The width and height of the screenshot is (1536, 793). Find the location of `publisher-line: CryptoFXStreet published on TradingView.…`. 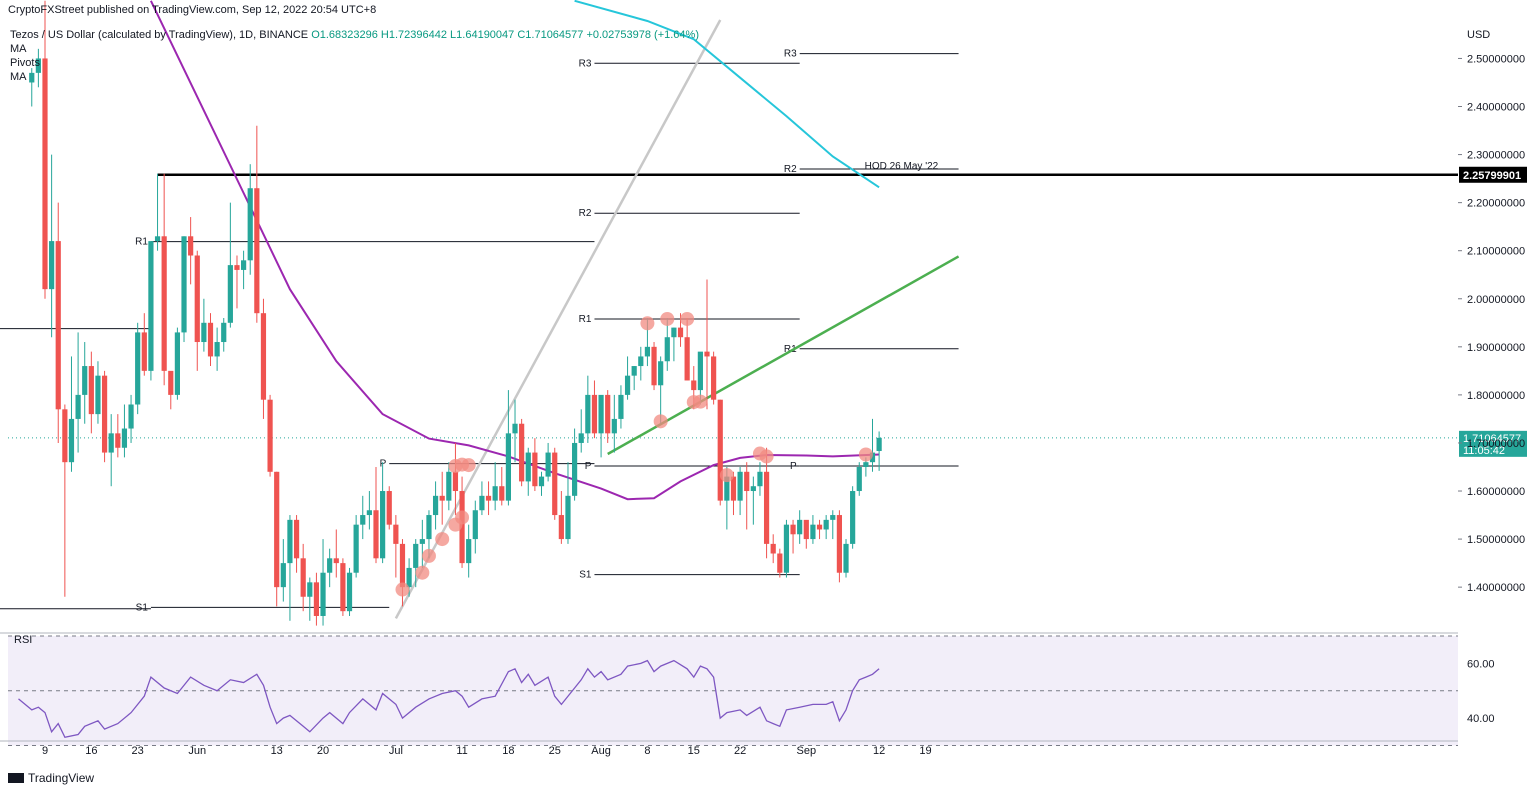

publisher-line: CryptoFXStreet published on TradingView.… is located at coordinates (192, 10).